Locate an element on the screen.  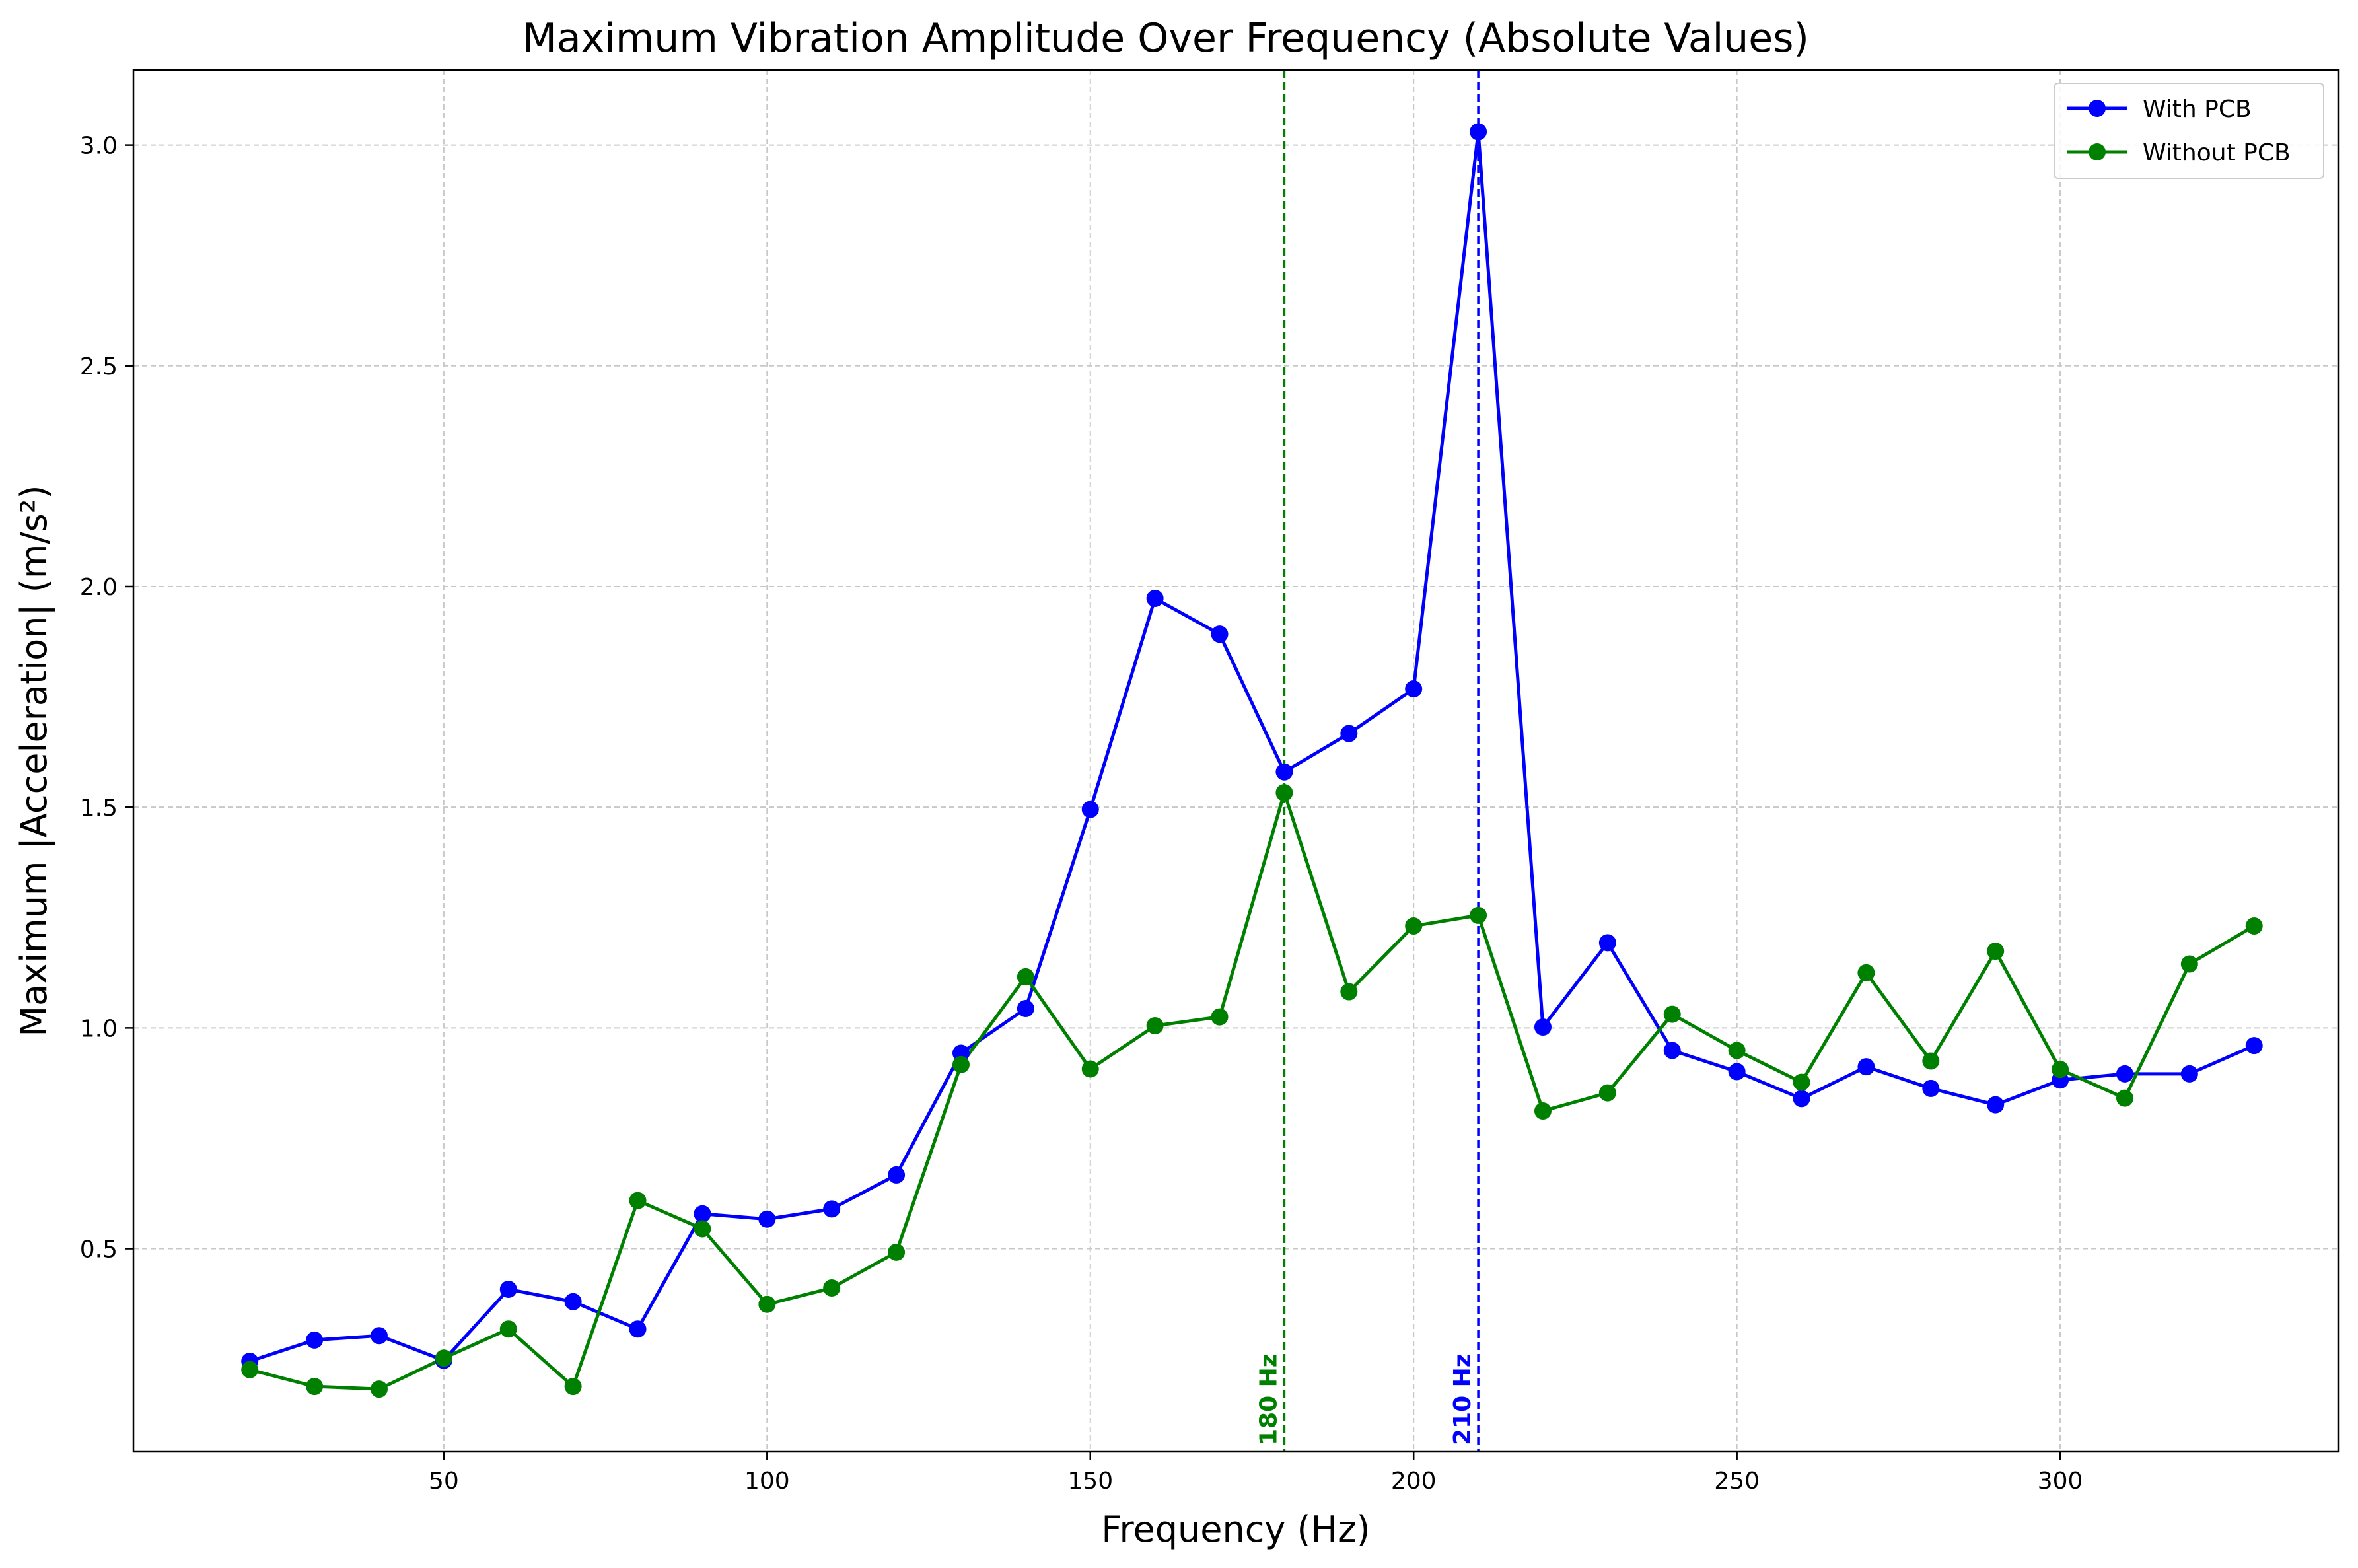
x-tick-label: 150 is located at coordinates (1090, 1481).